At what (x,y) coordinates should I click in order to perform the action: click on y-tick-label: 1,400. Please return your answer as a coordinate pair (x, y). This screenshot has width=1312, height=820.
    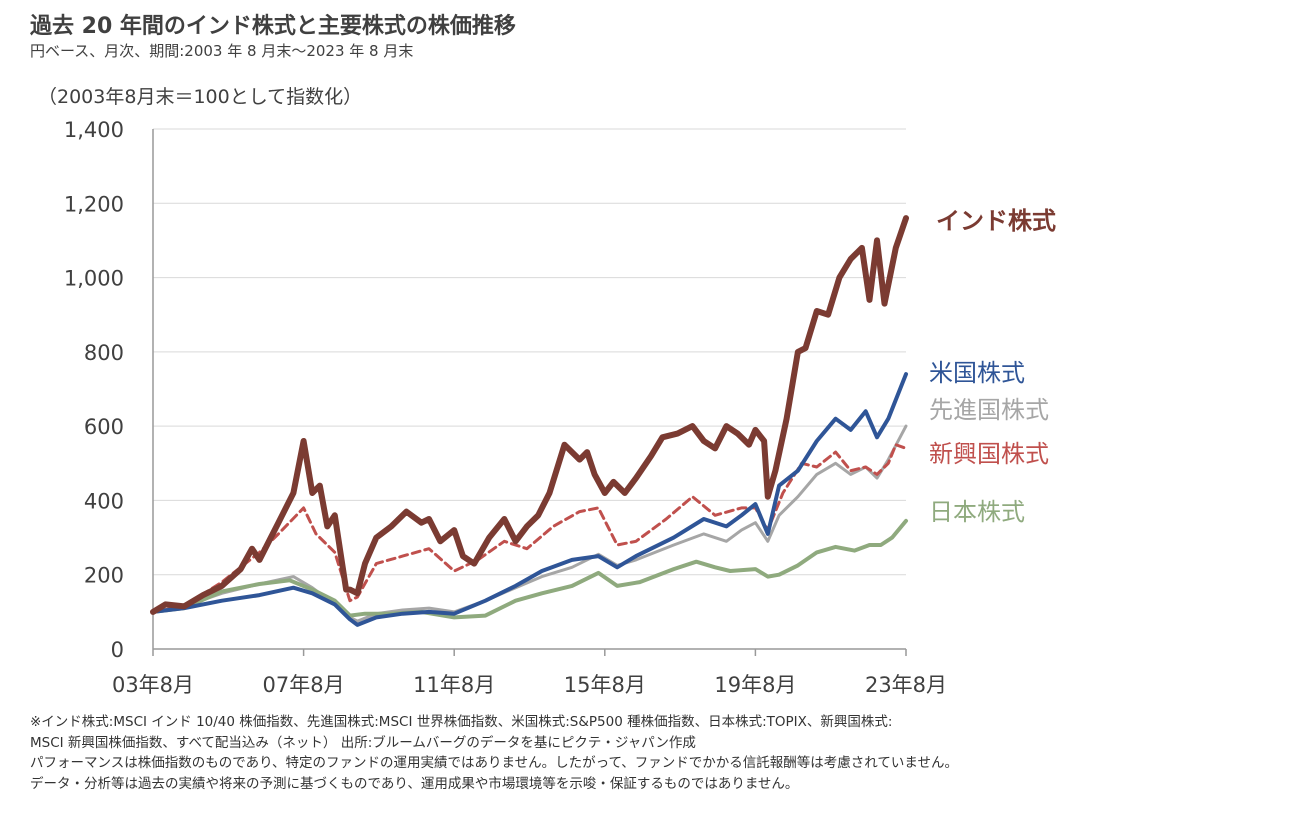
    Looking at the image, I should click on (94, 130).